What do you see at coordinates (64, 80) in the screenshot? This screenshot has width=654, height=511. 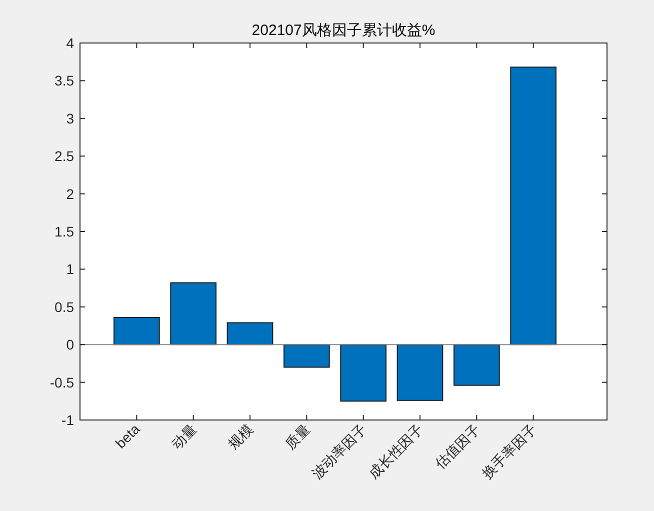 I see `y-tick-label: 3.5` at bounding box center [64, 80].